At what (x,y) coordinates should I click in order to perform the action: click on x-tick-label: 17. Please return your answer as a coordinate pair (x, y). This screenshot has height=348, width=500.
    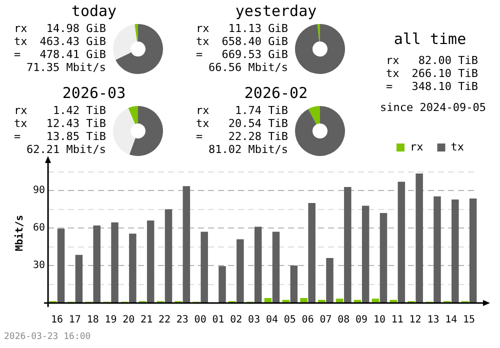
    Looking at the image, I should click on (74, 320).